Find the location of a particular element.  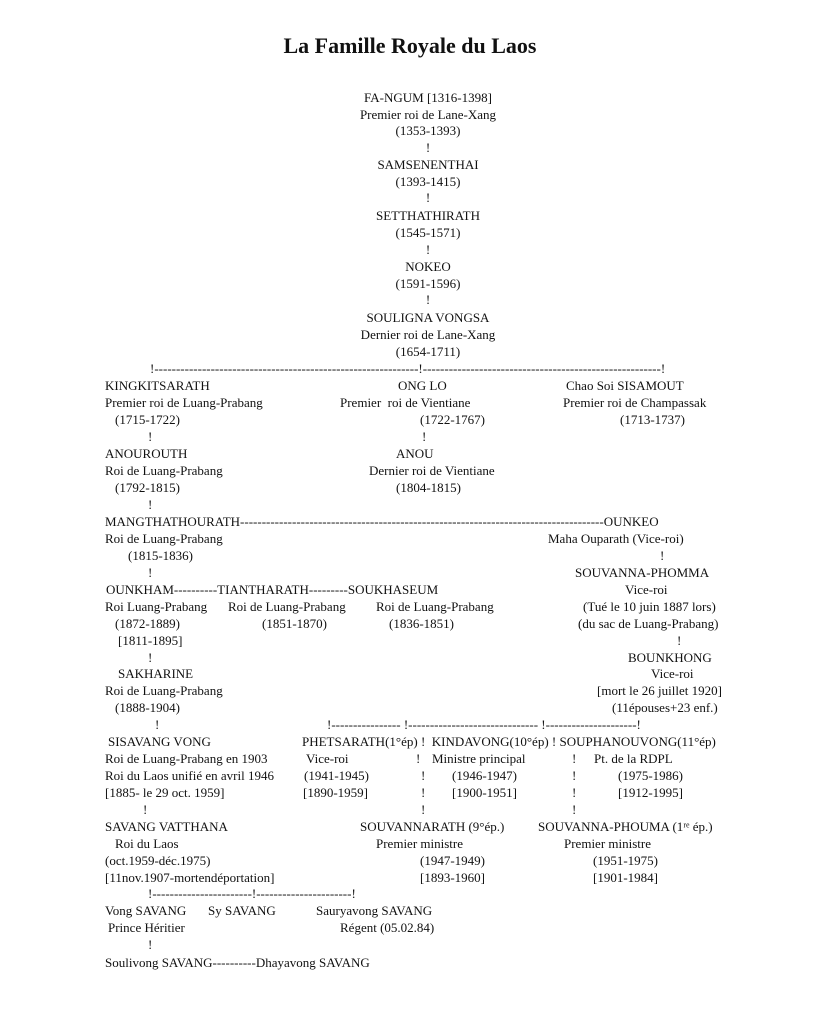

tree-entry: Maha Ouparath (Vice-roi) is located at coordinates (616, 538).